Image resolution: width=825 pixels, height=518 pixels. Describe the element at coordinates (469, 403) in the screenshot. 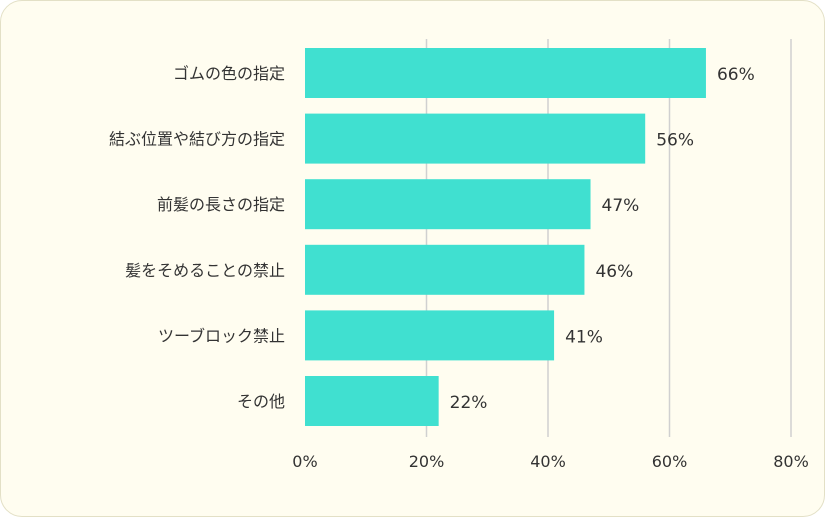

I see `value-label-5: 22%` at that location.